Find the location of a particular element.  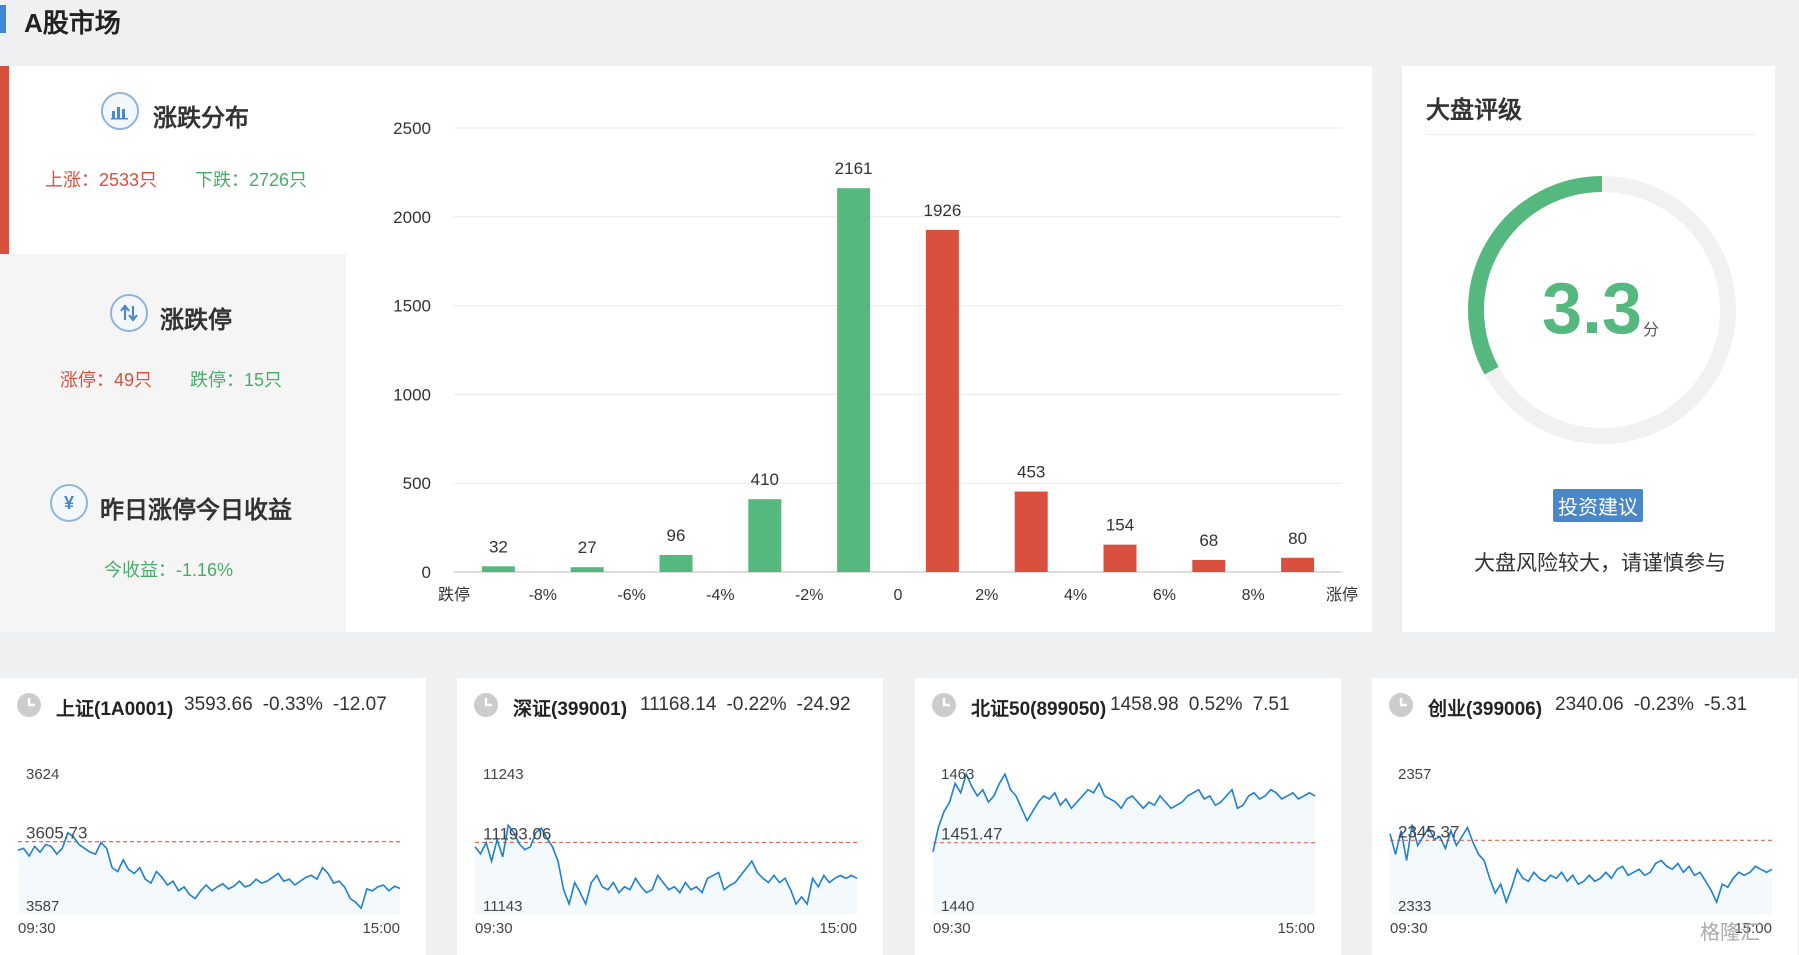

y-max-label: 3624 is located at coordinates (42, 774).